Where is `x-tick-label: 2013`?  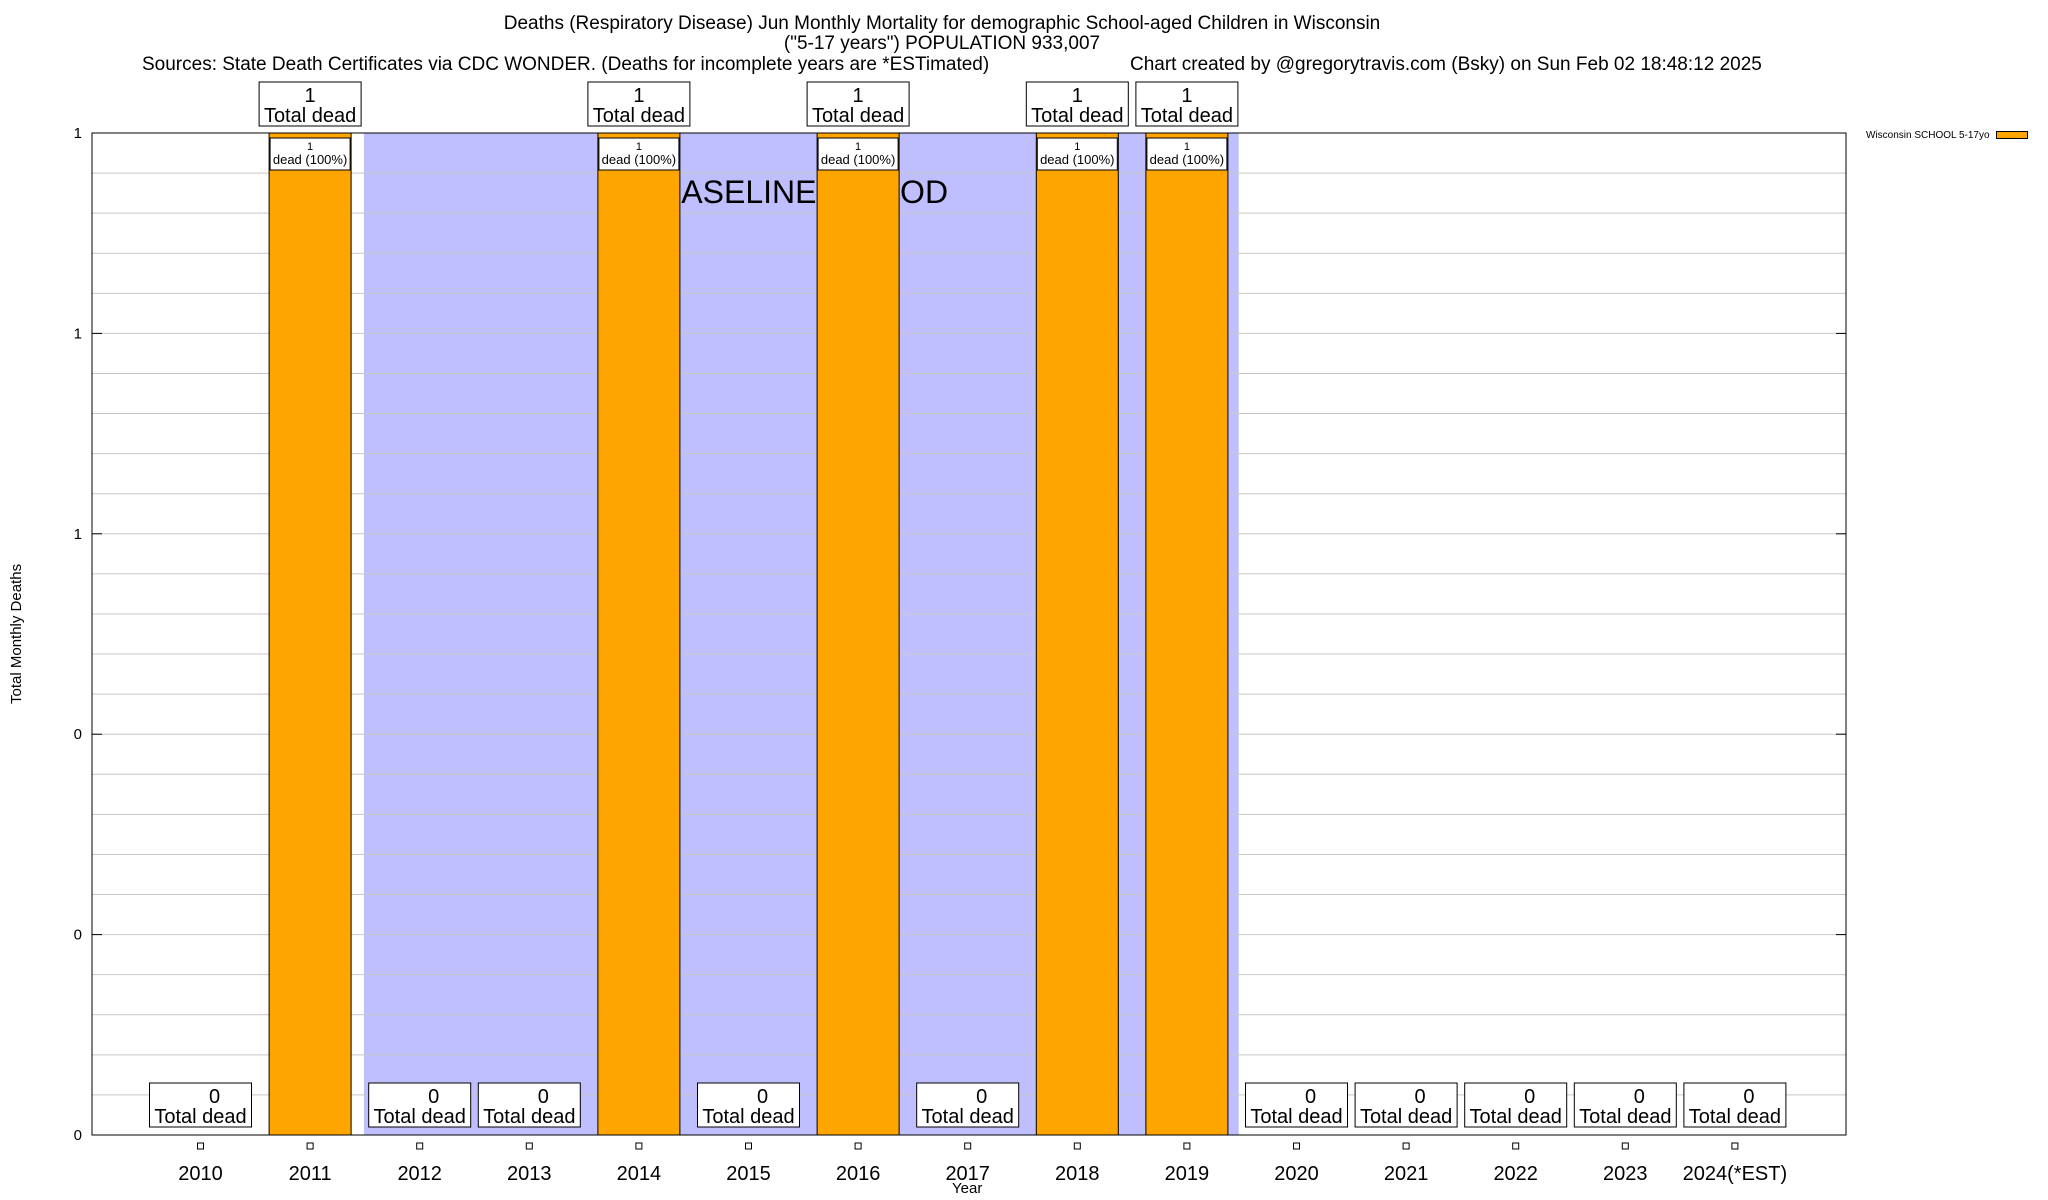
x-tick-label: 2013 is located at coordinates (529, 1174).